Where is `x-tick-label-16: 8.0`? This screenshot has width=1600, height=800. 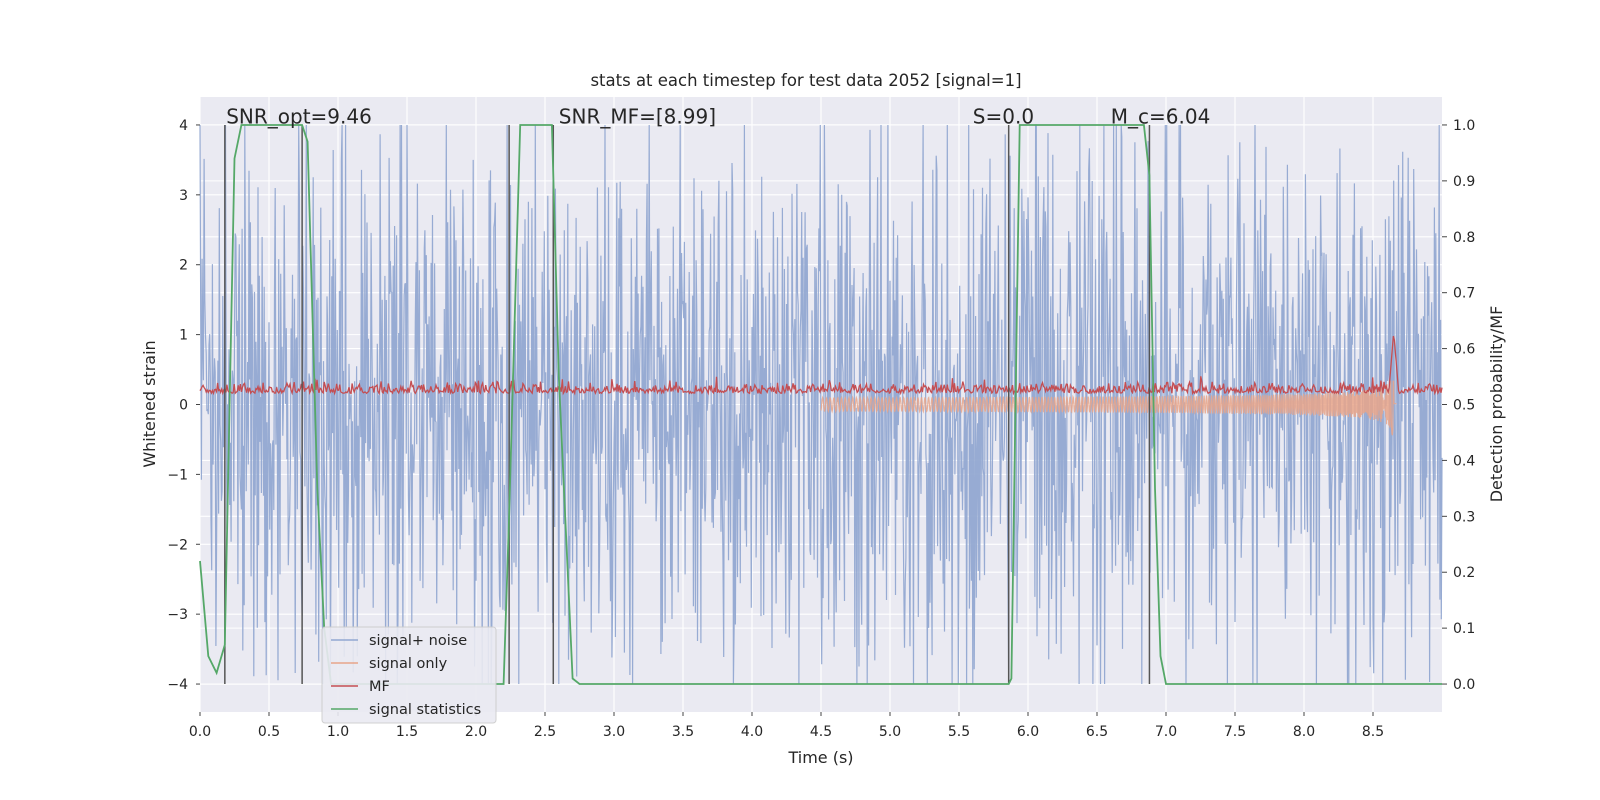
x-tick-label-16: 8.0 is located at coordinates (1304, 732).